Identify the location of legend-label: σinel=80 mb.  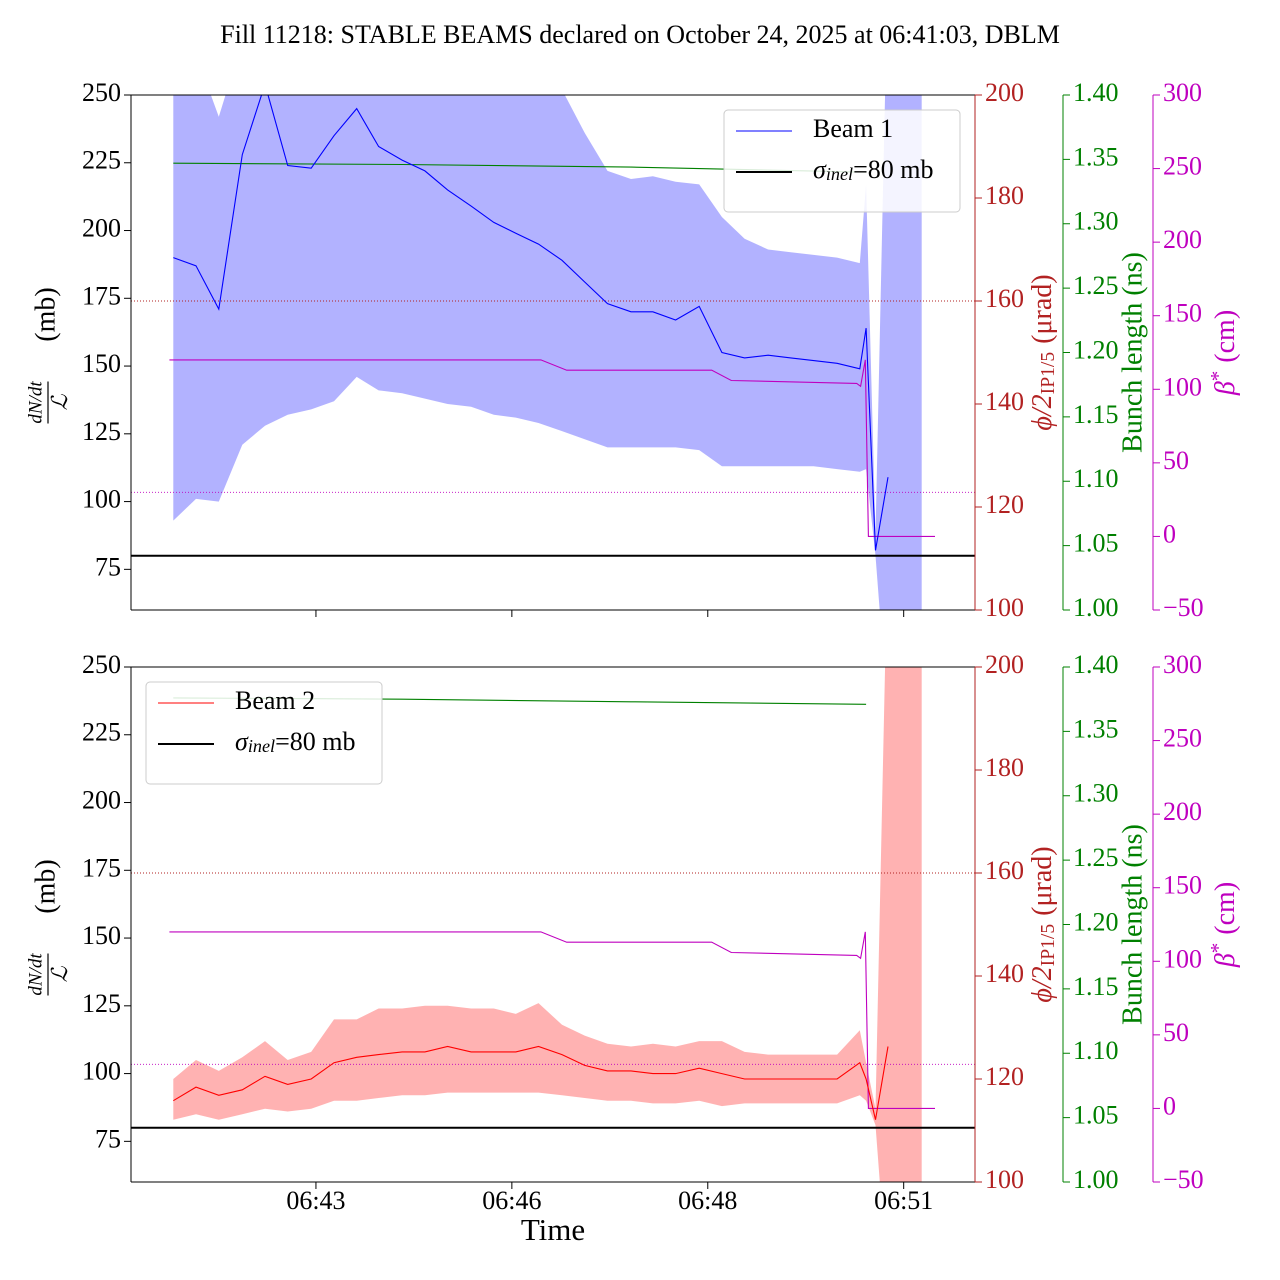
(873, 169).